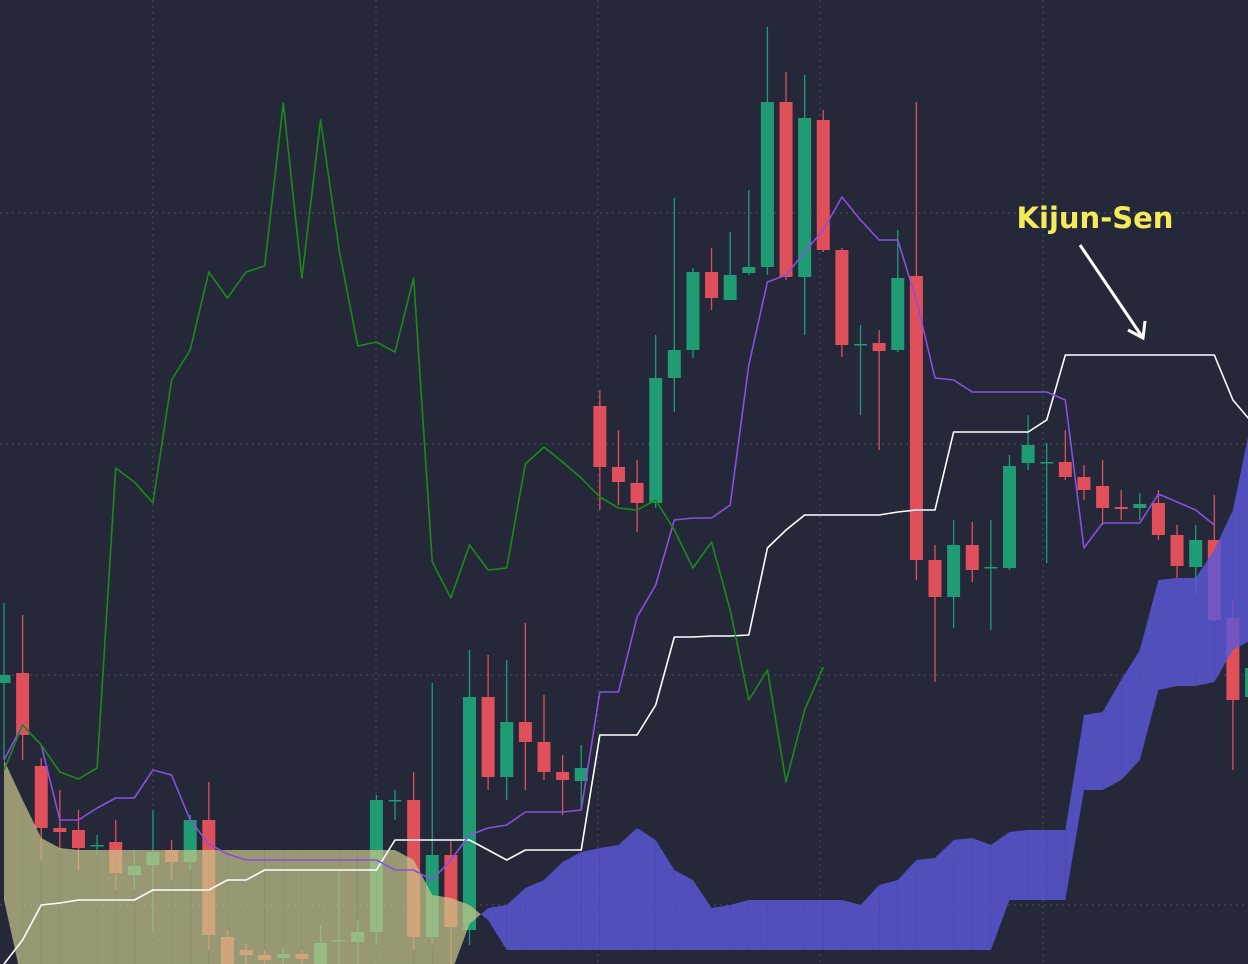 The image size is (1248, 964). I want to click on annotation-arrow, so click(1112, 292).